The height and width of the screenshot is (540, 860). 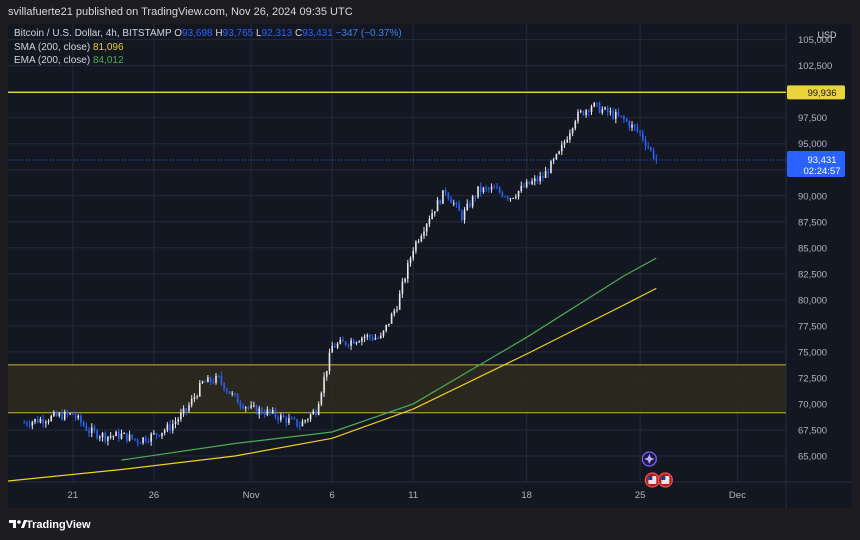 I want to click on last-price-tag, so click(x=816, y=164).